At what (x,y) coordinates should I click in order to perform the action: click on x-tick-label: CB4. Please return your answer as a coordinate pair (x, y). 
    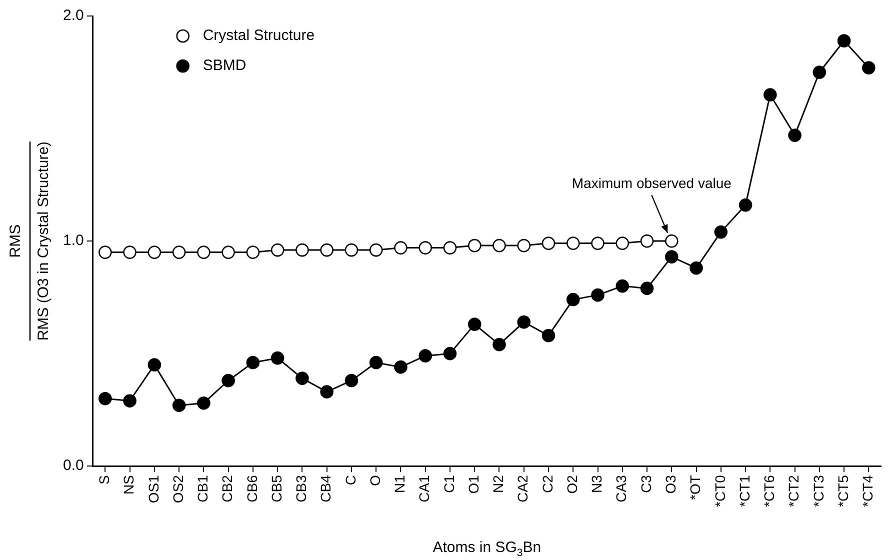
    Looking at the image, I should click on (326, 488).